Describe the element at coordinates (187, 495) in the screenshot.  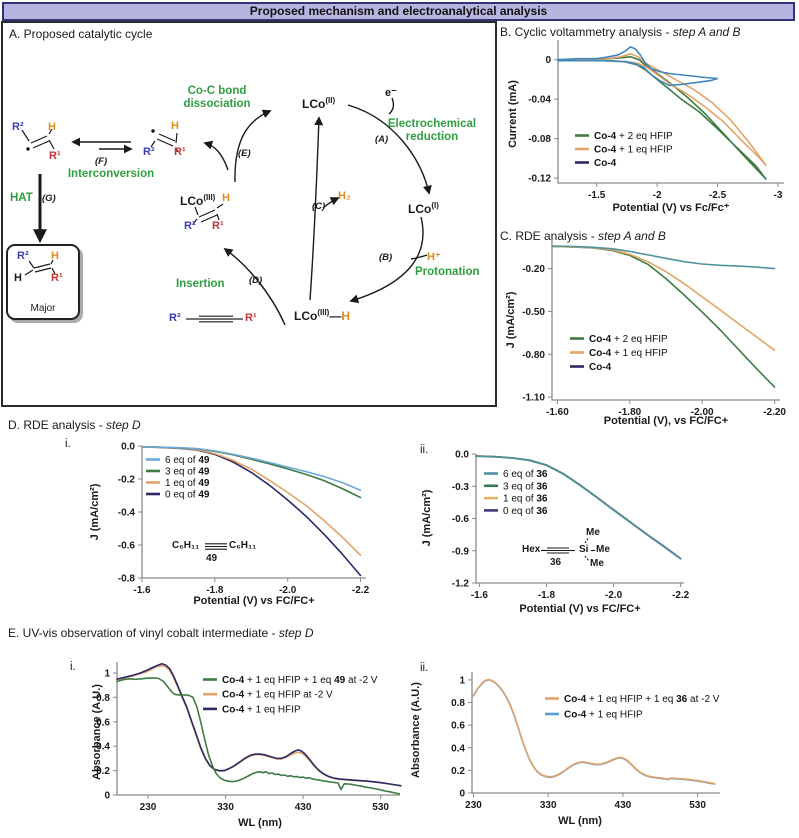
I see `legend-label-3: 0 eq of 49` at that location.